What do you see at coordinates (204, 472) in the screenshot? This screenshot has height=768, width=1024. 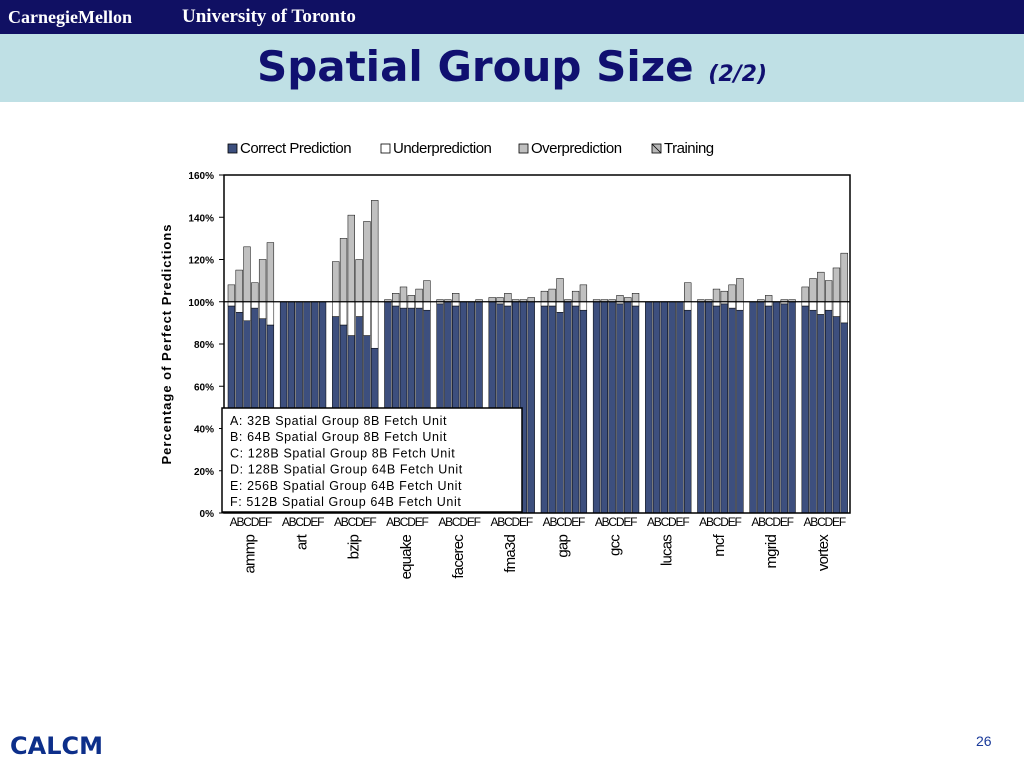 I see `y-tick-label: 20%` at bounding box center [204, 472].